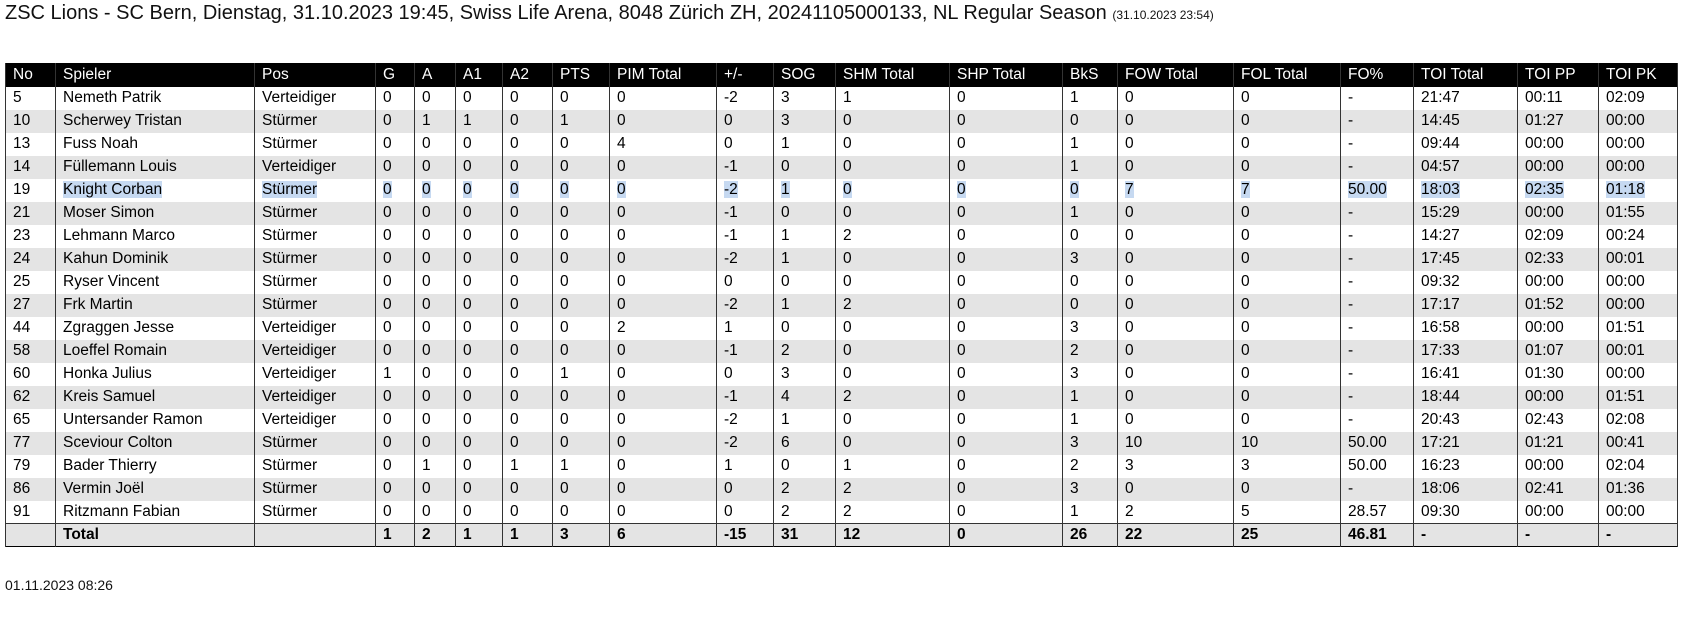 This screenshot has width=1681, height=637. I want to click on cell: Nemeth Patrik, so click(155, 98).